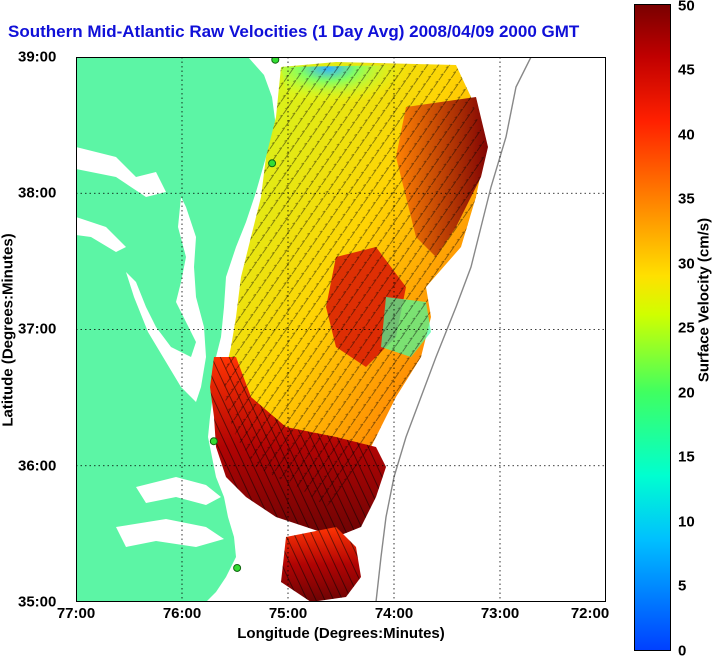 The image size is (724, 660). What do you see at coordinates (686, 522) in the screenshot?
I see `colorbar-tick-label: 10` at bounding box center [686, 522].